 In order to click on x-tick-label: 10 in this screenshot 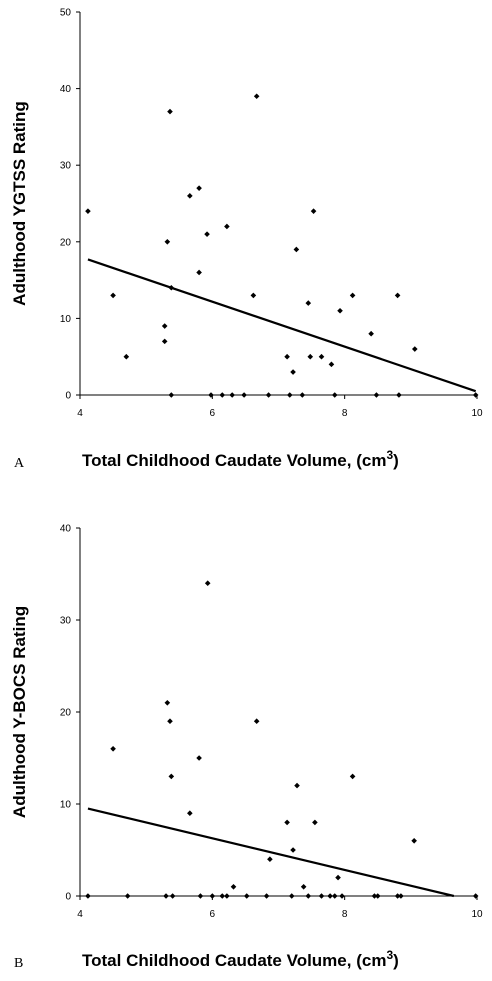, I will do `click(477, 413)`.